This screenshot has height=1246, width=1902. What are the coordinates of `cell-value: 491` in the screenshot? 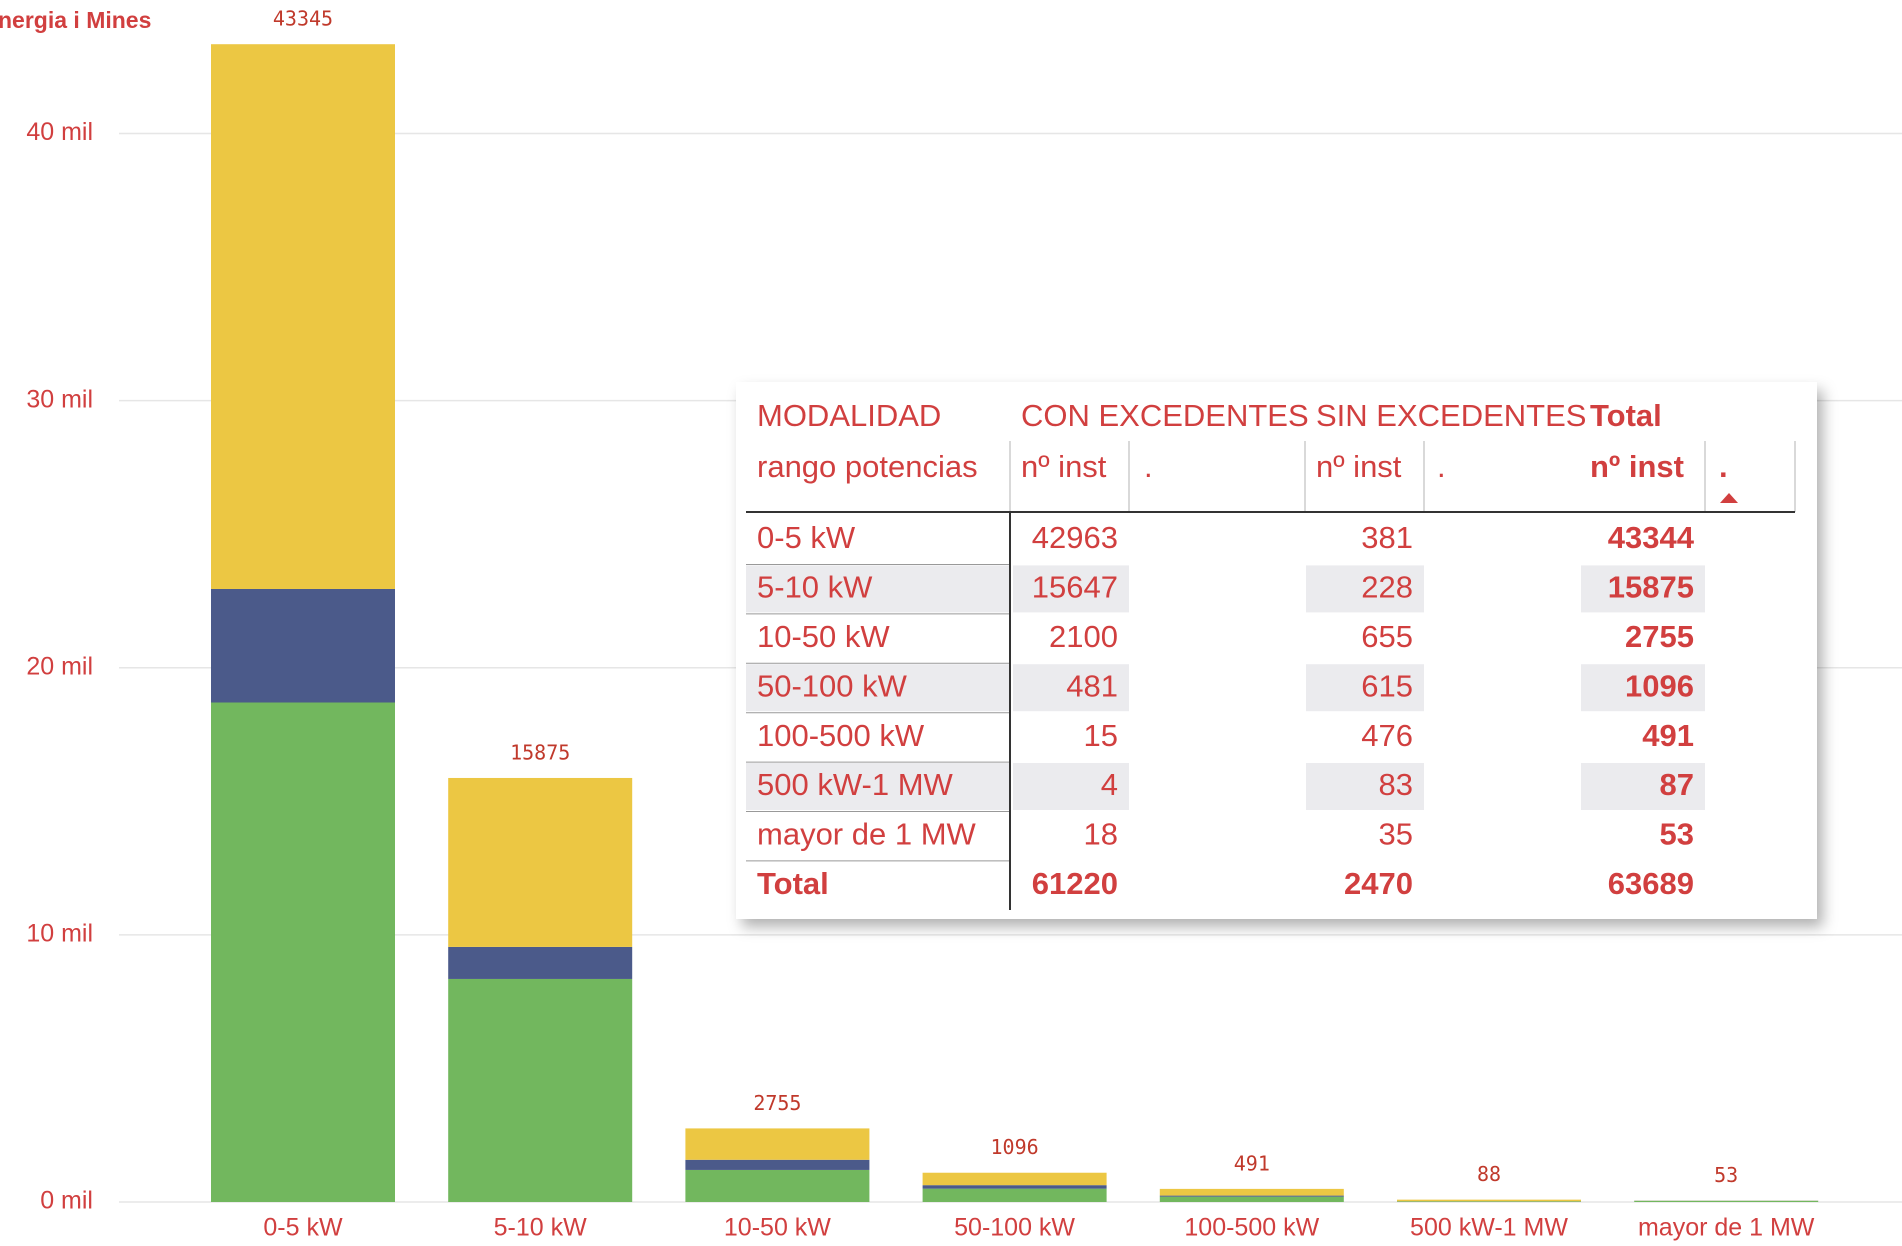 It's located at (1668, 735).